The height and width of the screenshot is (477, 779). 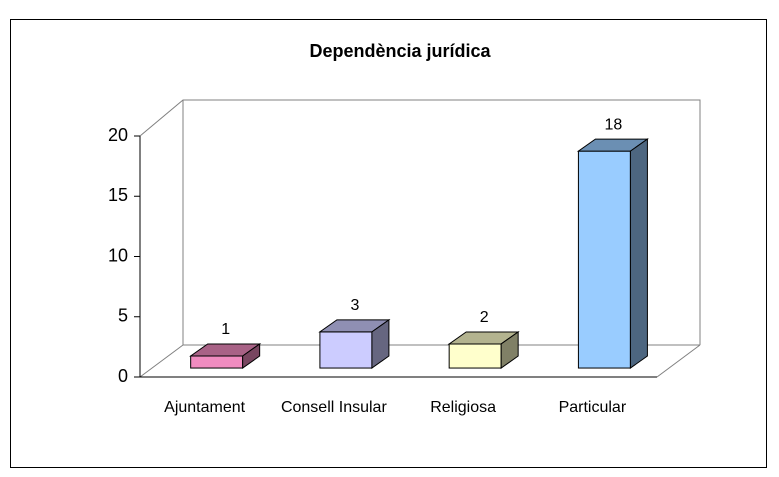 What do you see at coordinates (123, 376) in the screenshot?
I see `y-tick-label: 0` at bounding box center [123, 376].